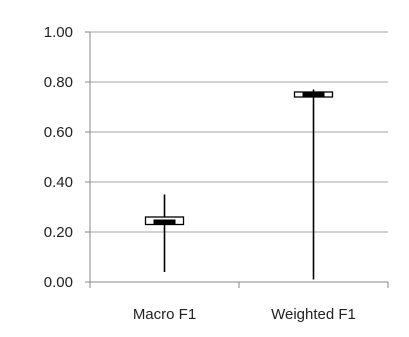  Describe the element at coordinates (88, 157) in the screenshot. I see `y-axis` at that location.